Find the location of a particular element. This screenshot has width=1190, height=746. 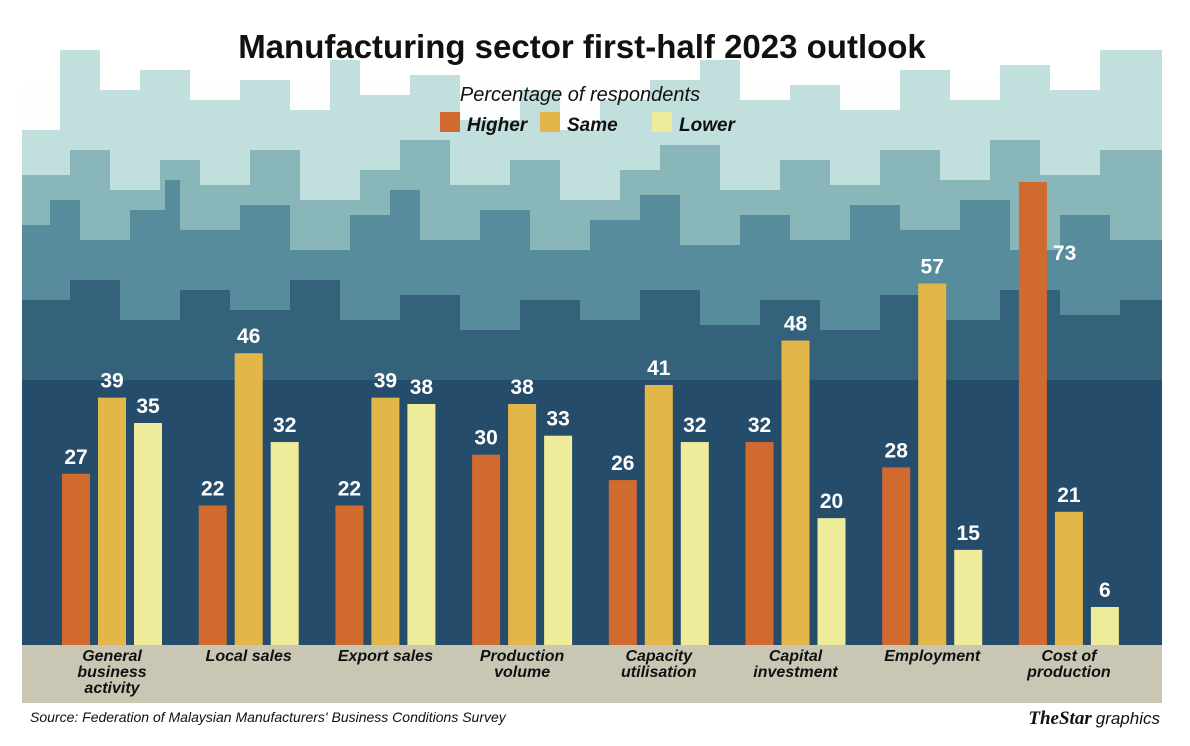

category-axis-band is located at coordinates (592, 674).